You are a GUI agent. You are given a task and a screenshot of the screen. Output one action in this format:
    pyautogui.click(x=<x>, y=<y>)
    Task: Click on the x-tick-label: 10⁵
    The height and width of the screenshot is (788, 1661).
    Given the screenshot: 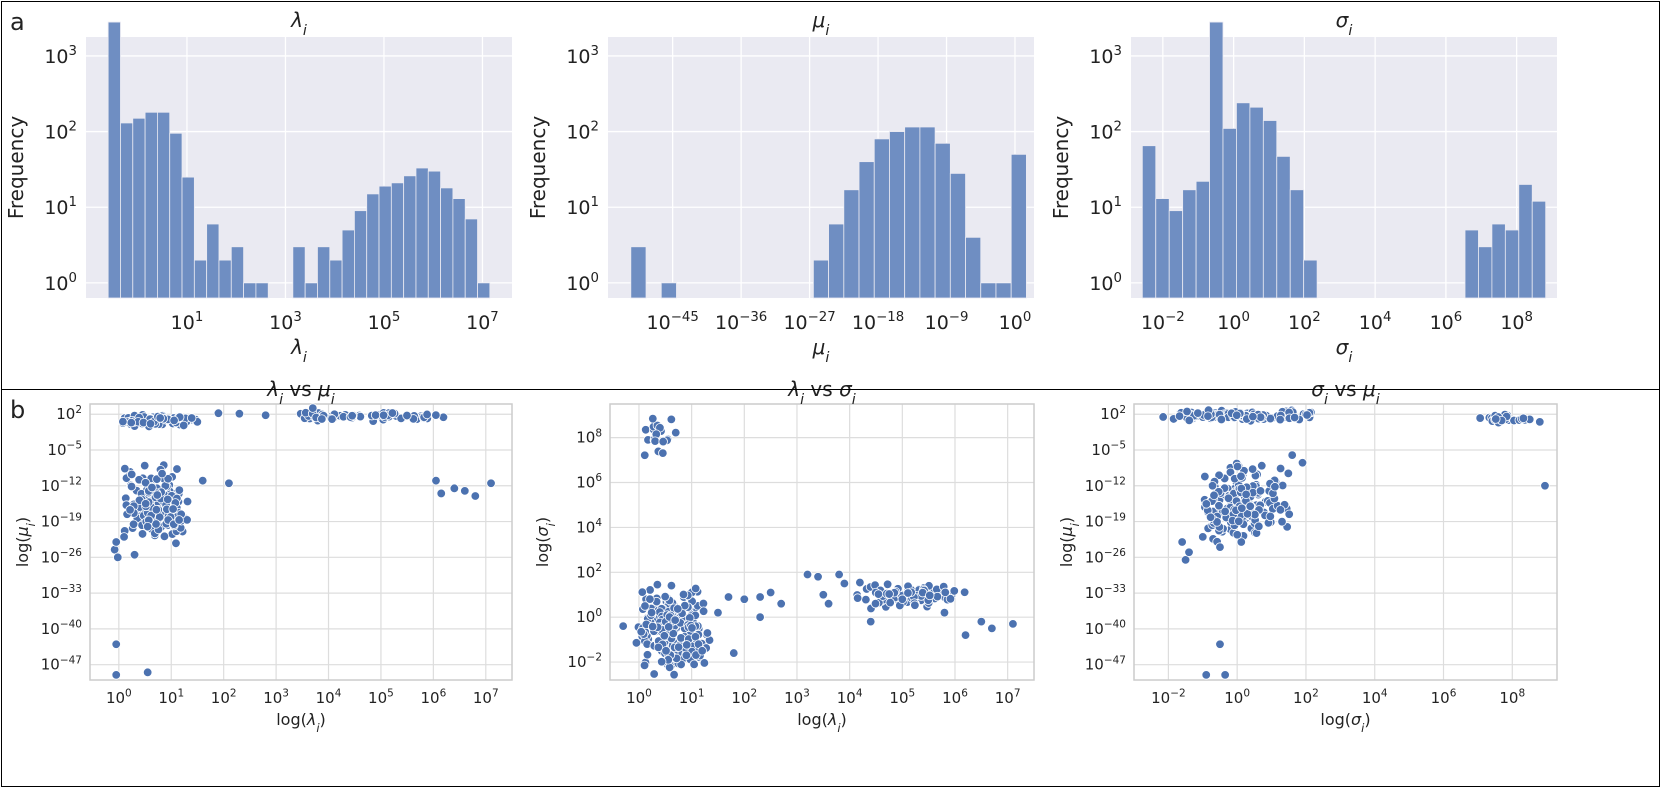 What is the action you would take?
    pyautogui.click(x=902, y=697)
    